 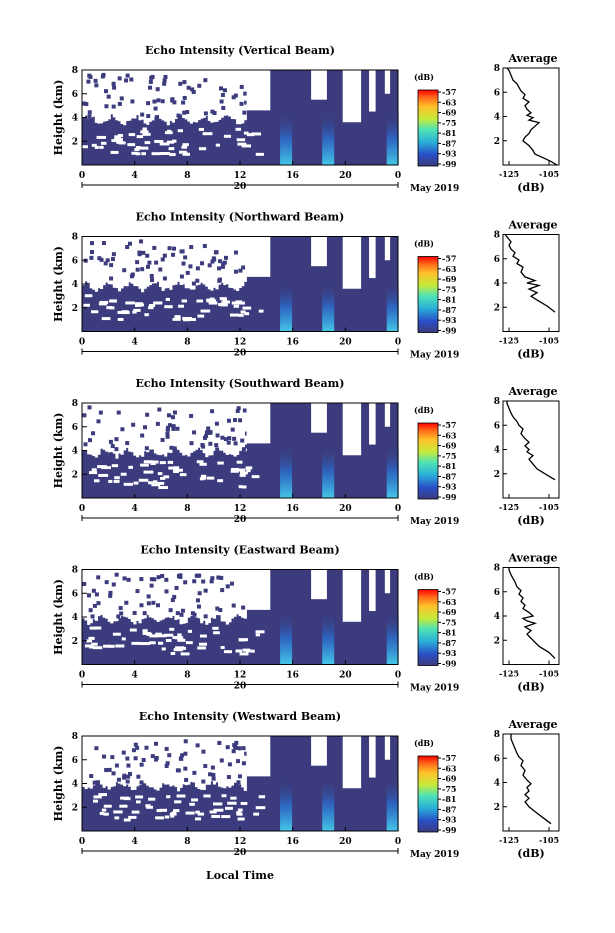 What do you see at coordinates (292, 509) in the screenshot?
I see `x-tick-label: 16` at bounding box center [292, 509].